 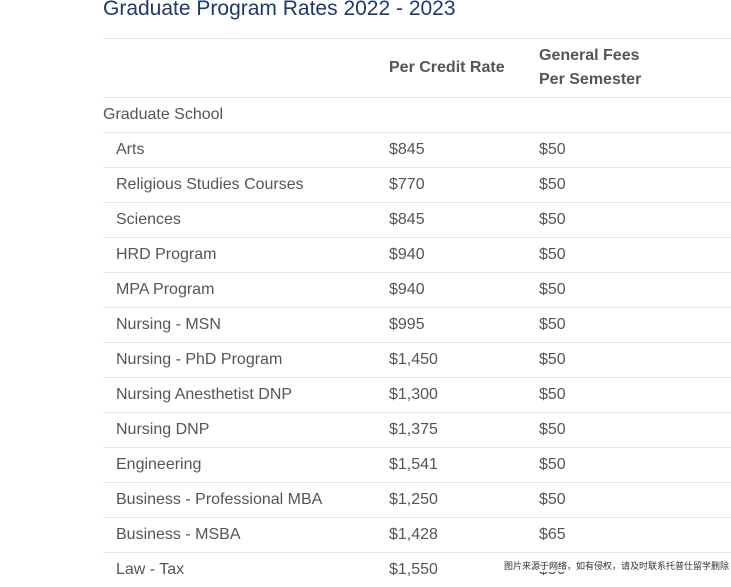 What do you see at coordinates (246, 360) in the screenshot?
I see `program-cell: Nursing - PhD Program` at bounding box center [246, 360].